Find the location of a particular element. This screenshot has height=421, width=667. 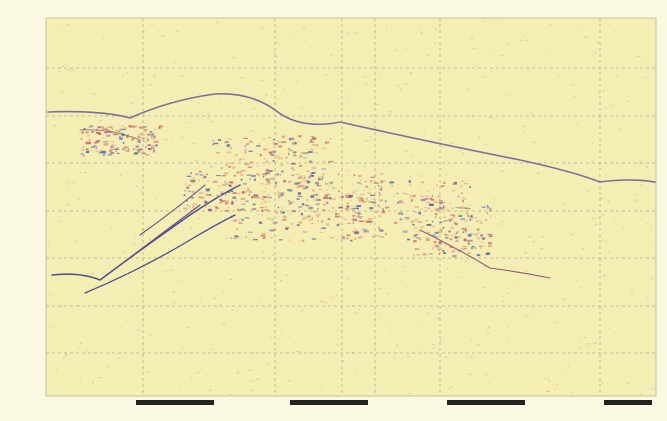

scale-bar is located at coordinates (394, 402).